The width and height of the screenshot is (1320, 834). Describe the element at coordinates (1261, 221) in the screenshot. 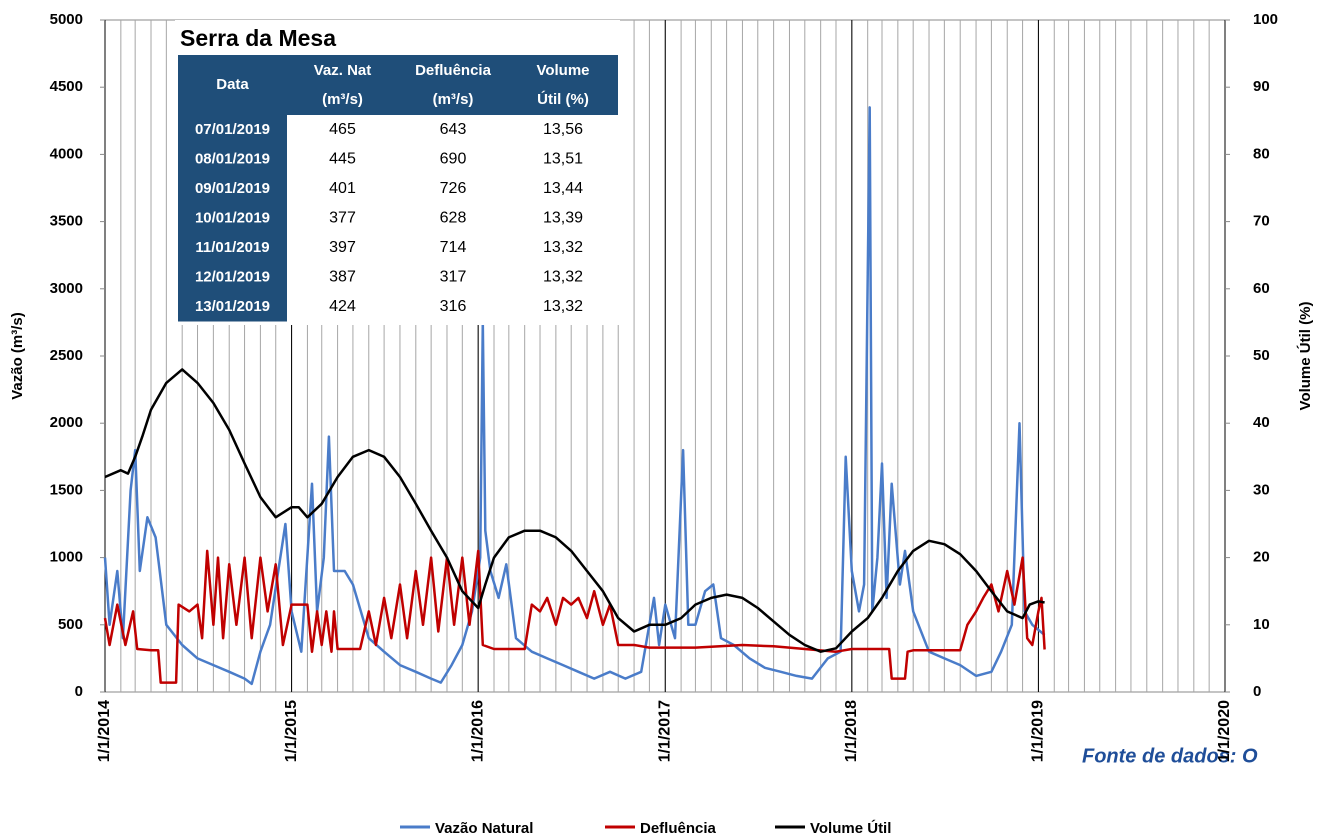

I see `y2-tick-label: 70` at that location.